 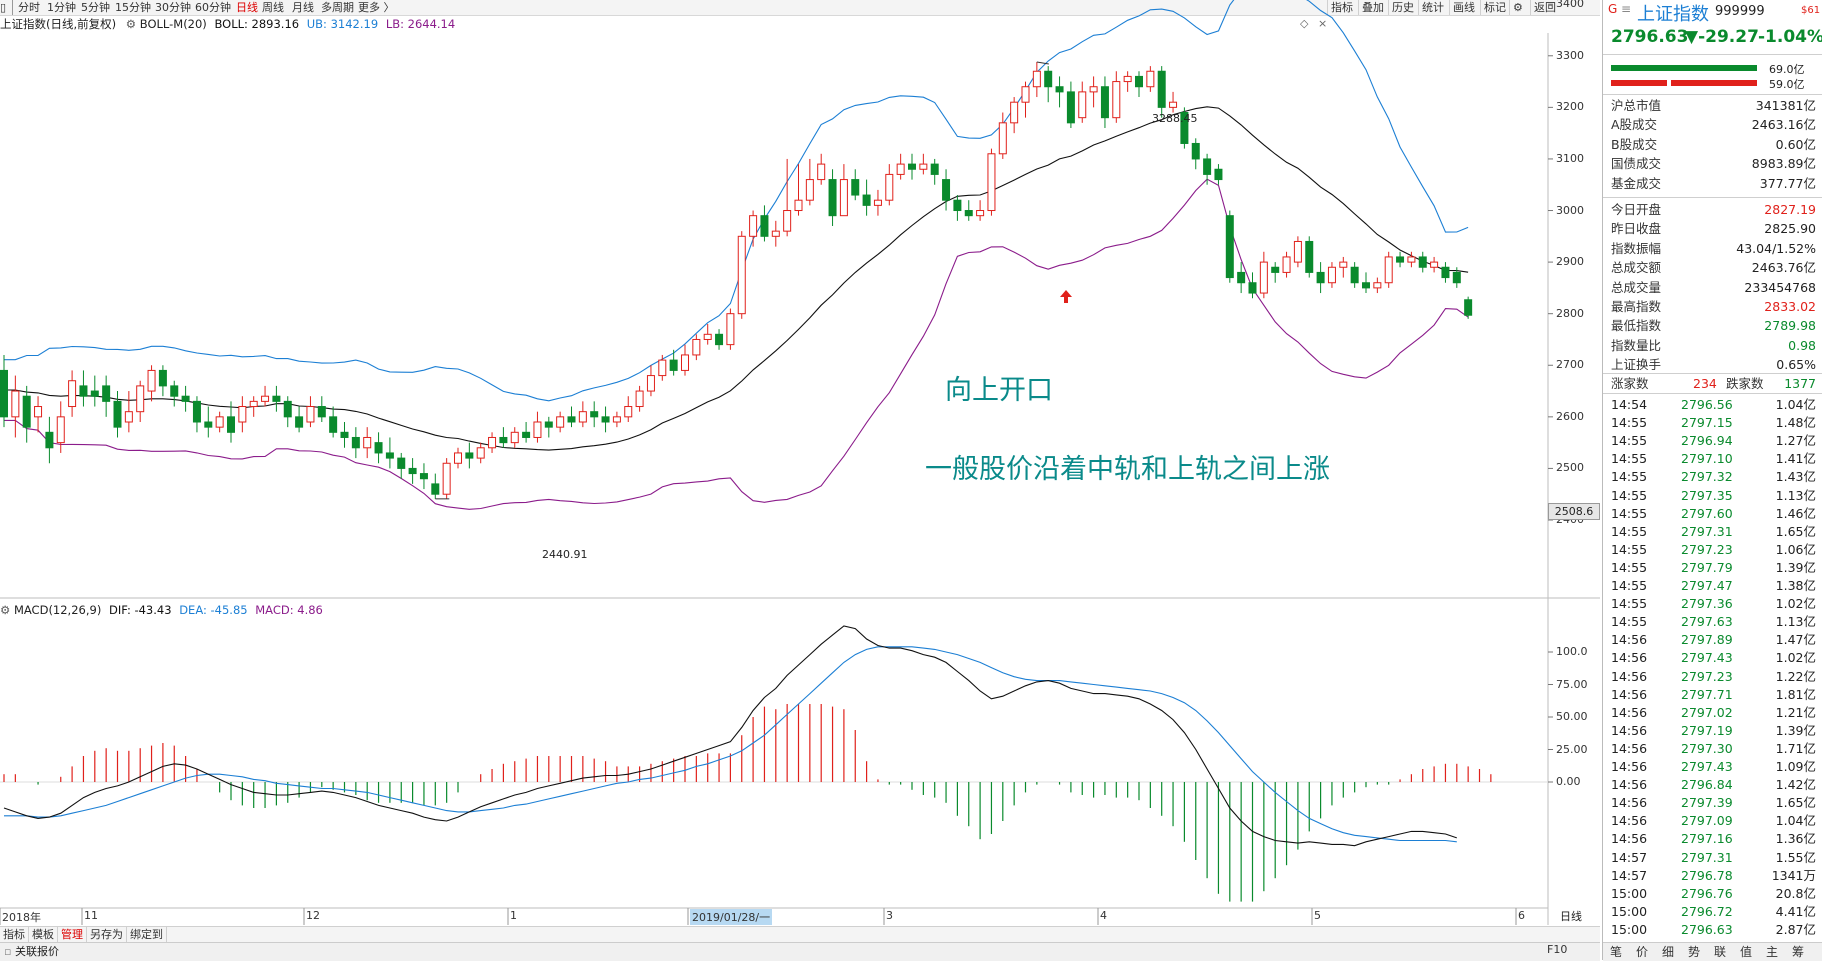 I want to click on stat-row: 指数量比 0.98, so click(x=1713, y=345).